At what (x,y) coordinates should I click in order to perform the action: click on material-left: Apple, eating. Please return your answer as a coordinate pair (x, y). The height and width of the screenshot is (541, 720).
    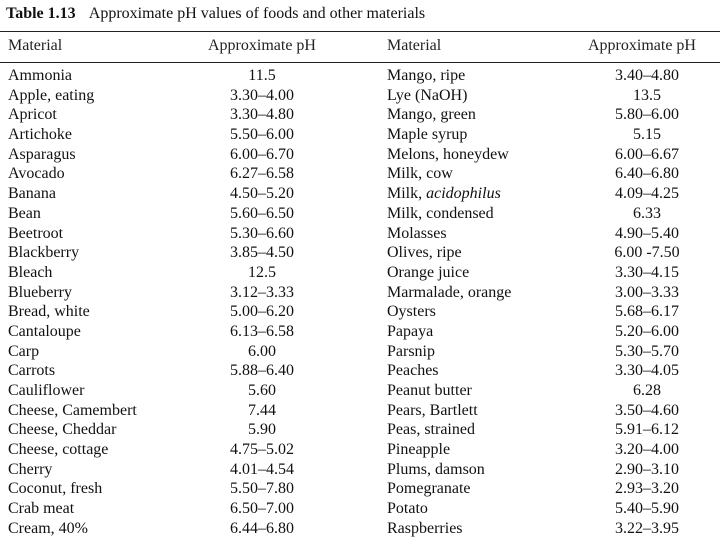
    Looking at the image, I should click on (51, 95).